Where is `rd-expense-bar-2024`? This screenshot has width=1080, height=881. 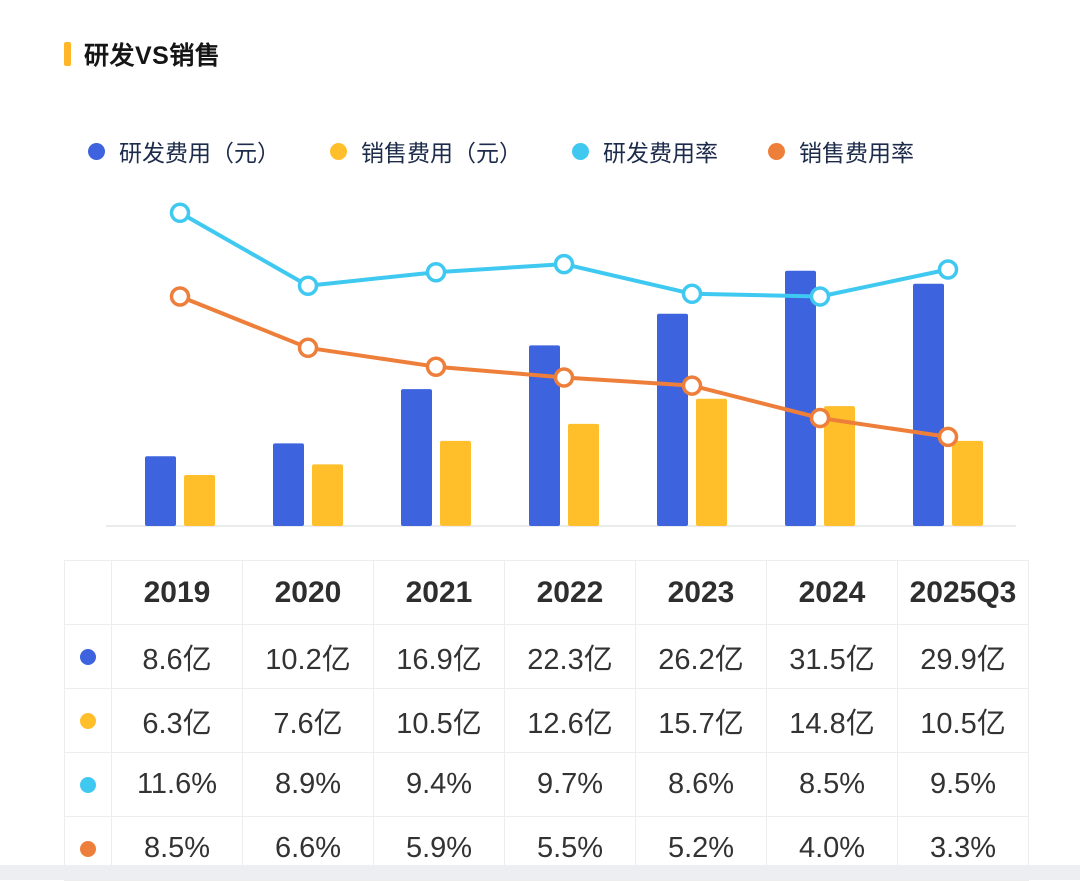
rd-expense-bar-2024 is located at coordinates (800, 398).